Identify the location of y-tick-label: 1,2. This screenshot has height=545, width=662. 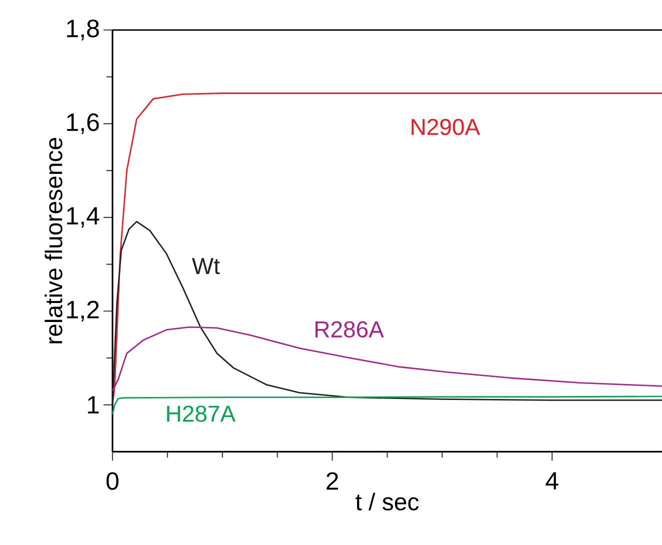
(83, 311).